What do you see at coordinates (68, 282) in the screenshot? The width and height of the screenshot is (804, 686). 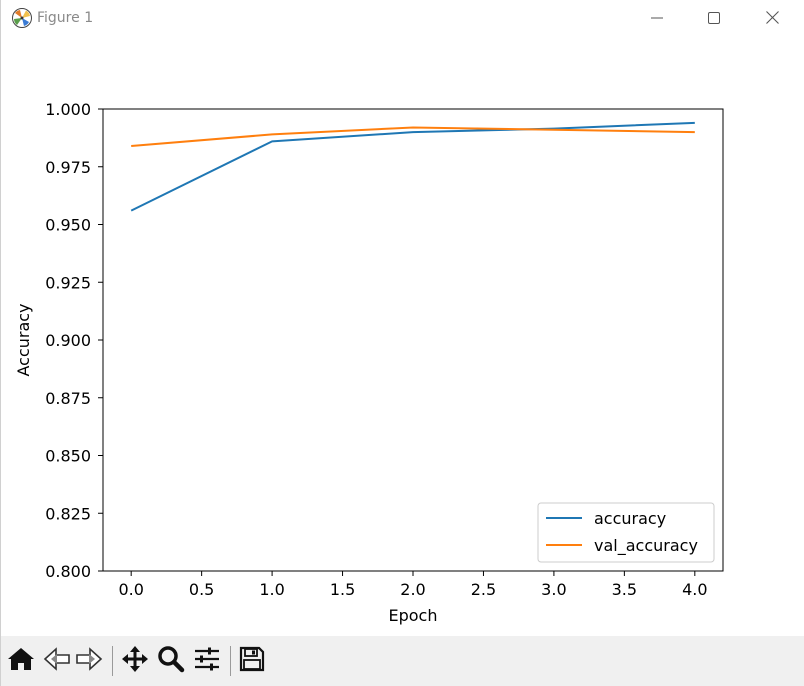 I see `y-tick-label: 0.925` at bounding box center [68, 282].